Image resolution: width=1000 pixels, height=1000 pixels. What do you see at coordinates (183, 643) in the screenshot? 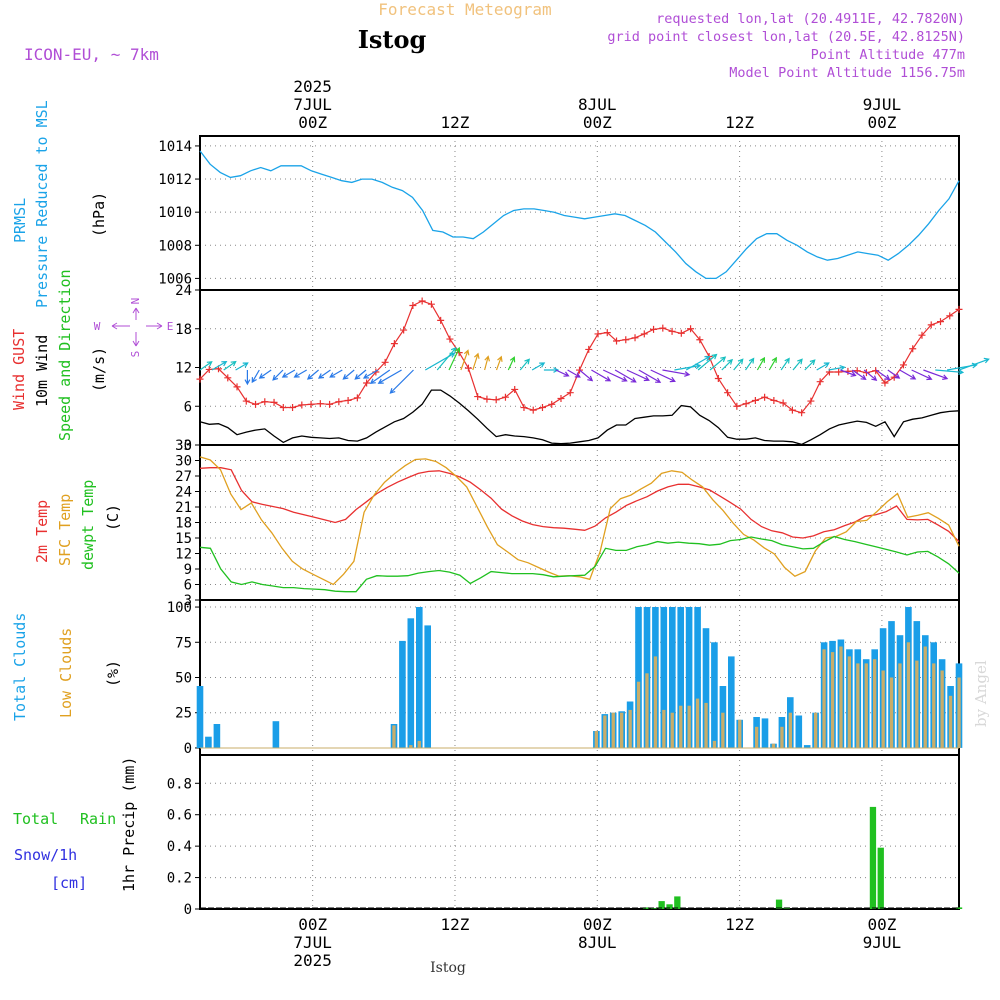
I see `clouds-ytick-label: 75` at bounding box center [183, 643].